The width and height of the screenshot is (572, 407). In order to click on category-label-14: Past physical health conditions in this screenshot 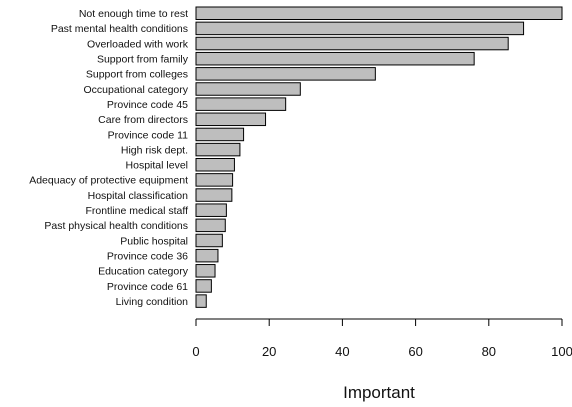, I will do `click(116, 226)`.